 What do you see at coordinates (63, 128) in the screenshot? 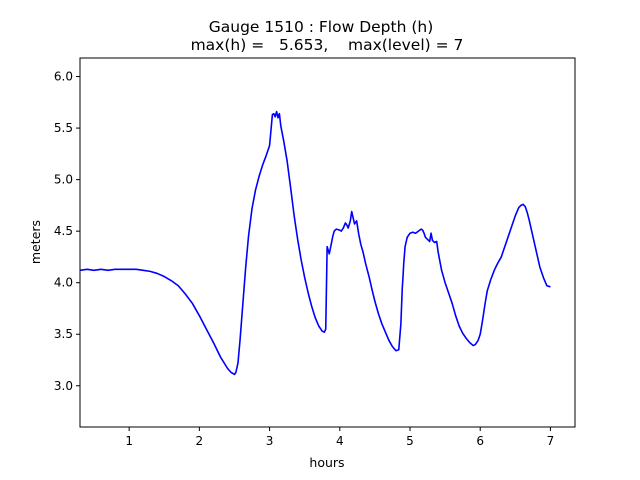
I see `y-tick-label: 5.5` at bounding box center [63, 128].